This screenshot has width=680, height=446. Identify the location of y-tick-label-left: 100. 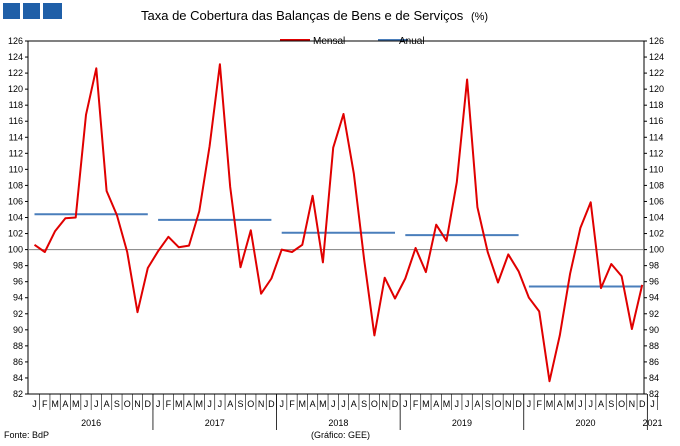
(15, 250).